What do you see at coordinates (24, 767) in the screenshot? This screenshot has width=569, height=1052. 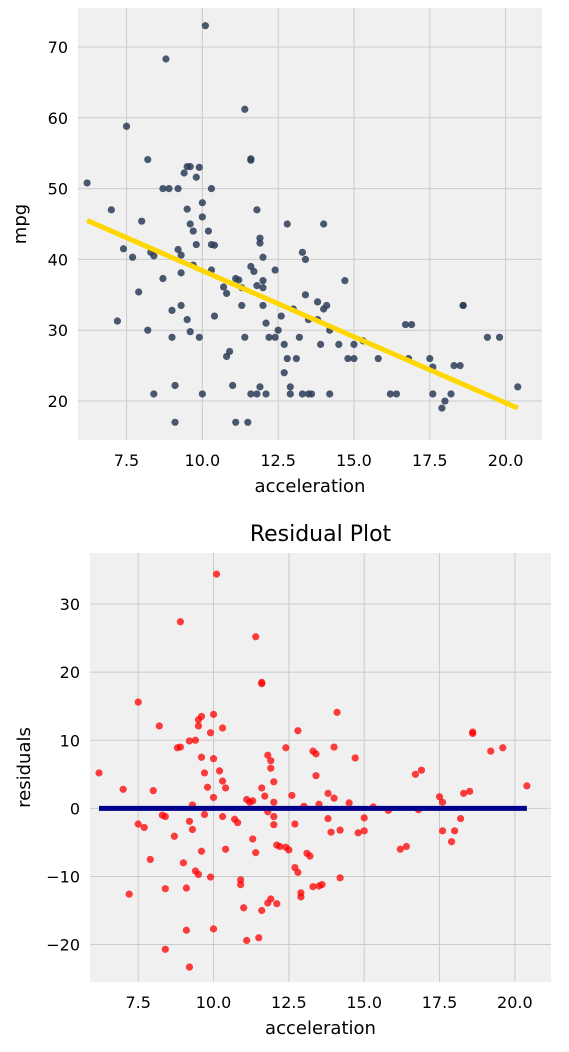 I see `y-axis-label: residuals` at bounding box center [24, 767].